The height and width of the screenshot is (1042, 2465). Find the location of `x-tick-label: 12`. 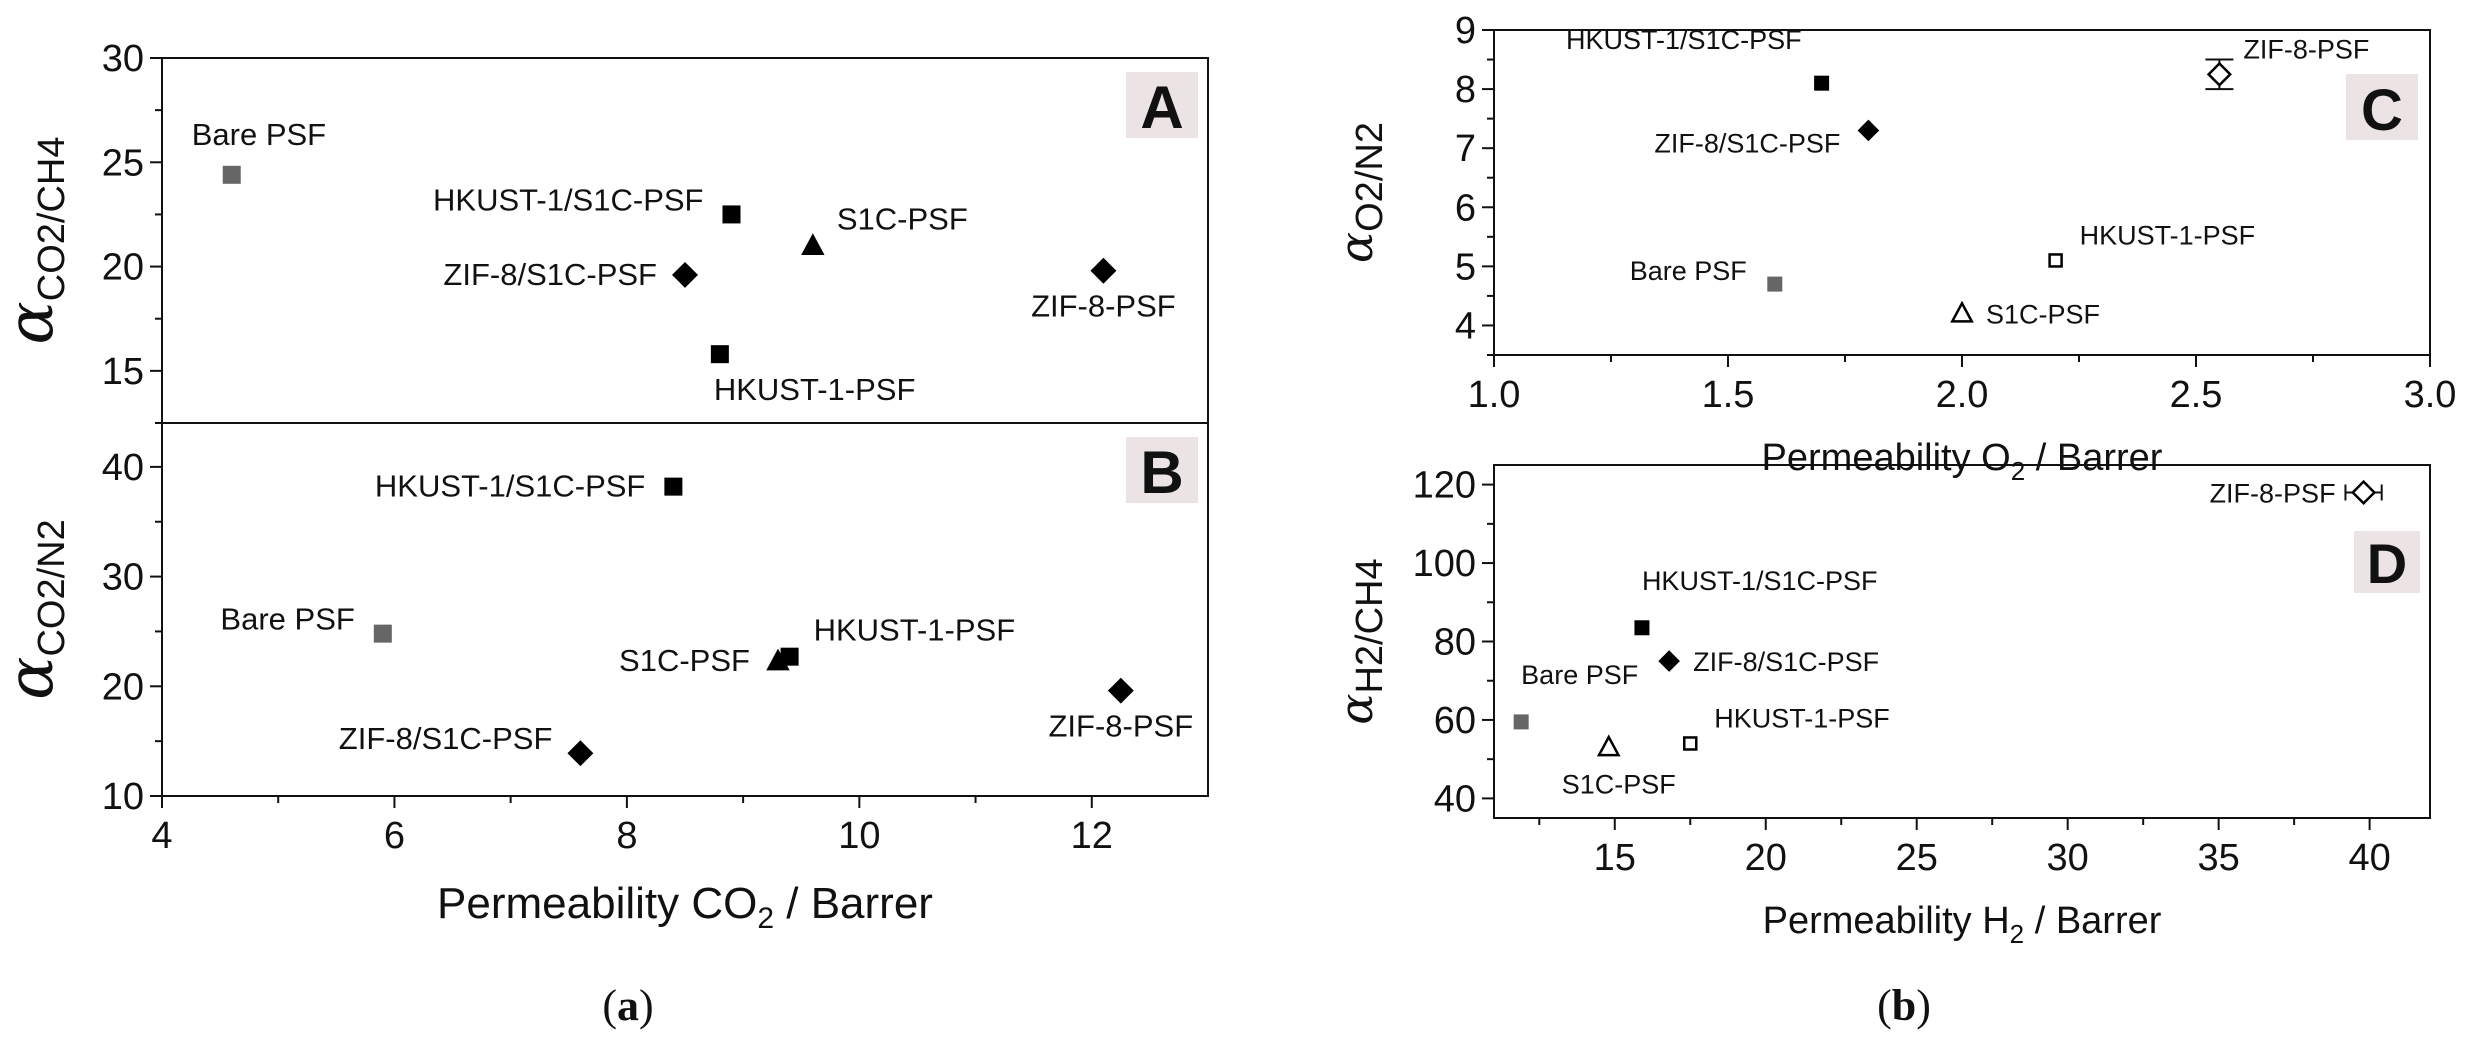

x-tick-label: 12 is located at coordinates (1092, 836).